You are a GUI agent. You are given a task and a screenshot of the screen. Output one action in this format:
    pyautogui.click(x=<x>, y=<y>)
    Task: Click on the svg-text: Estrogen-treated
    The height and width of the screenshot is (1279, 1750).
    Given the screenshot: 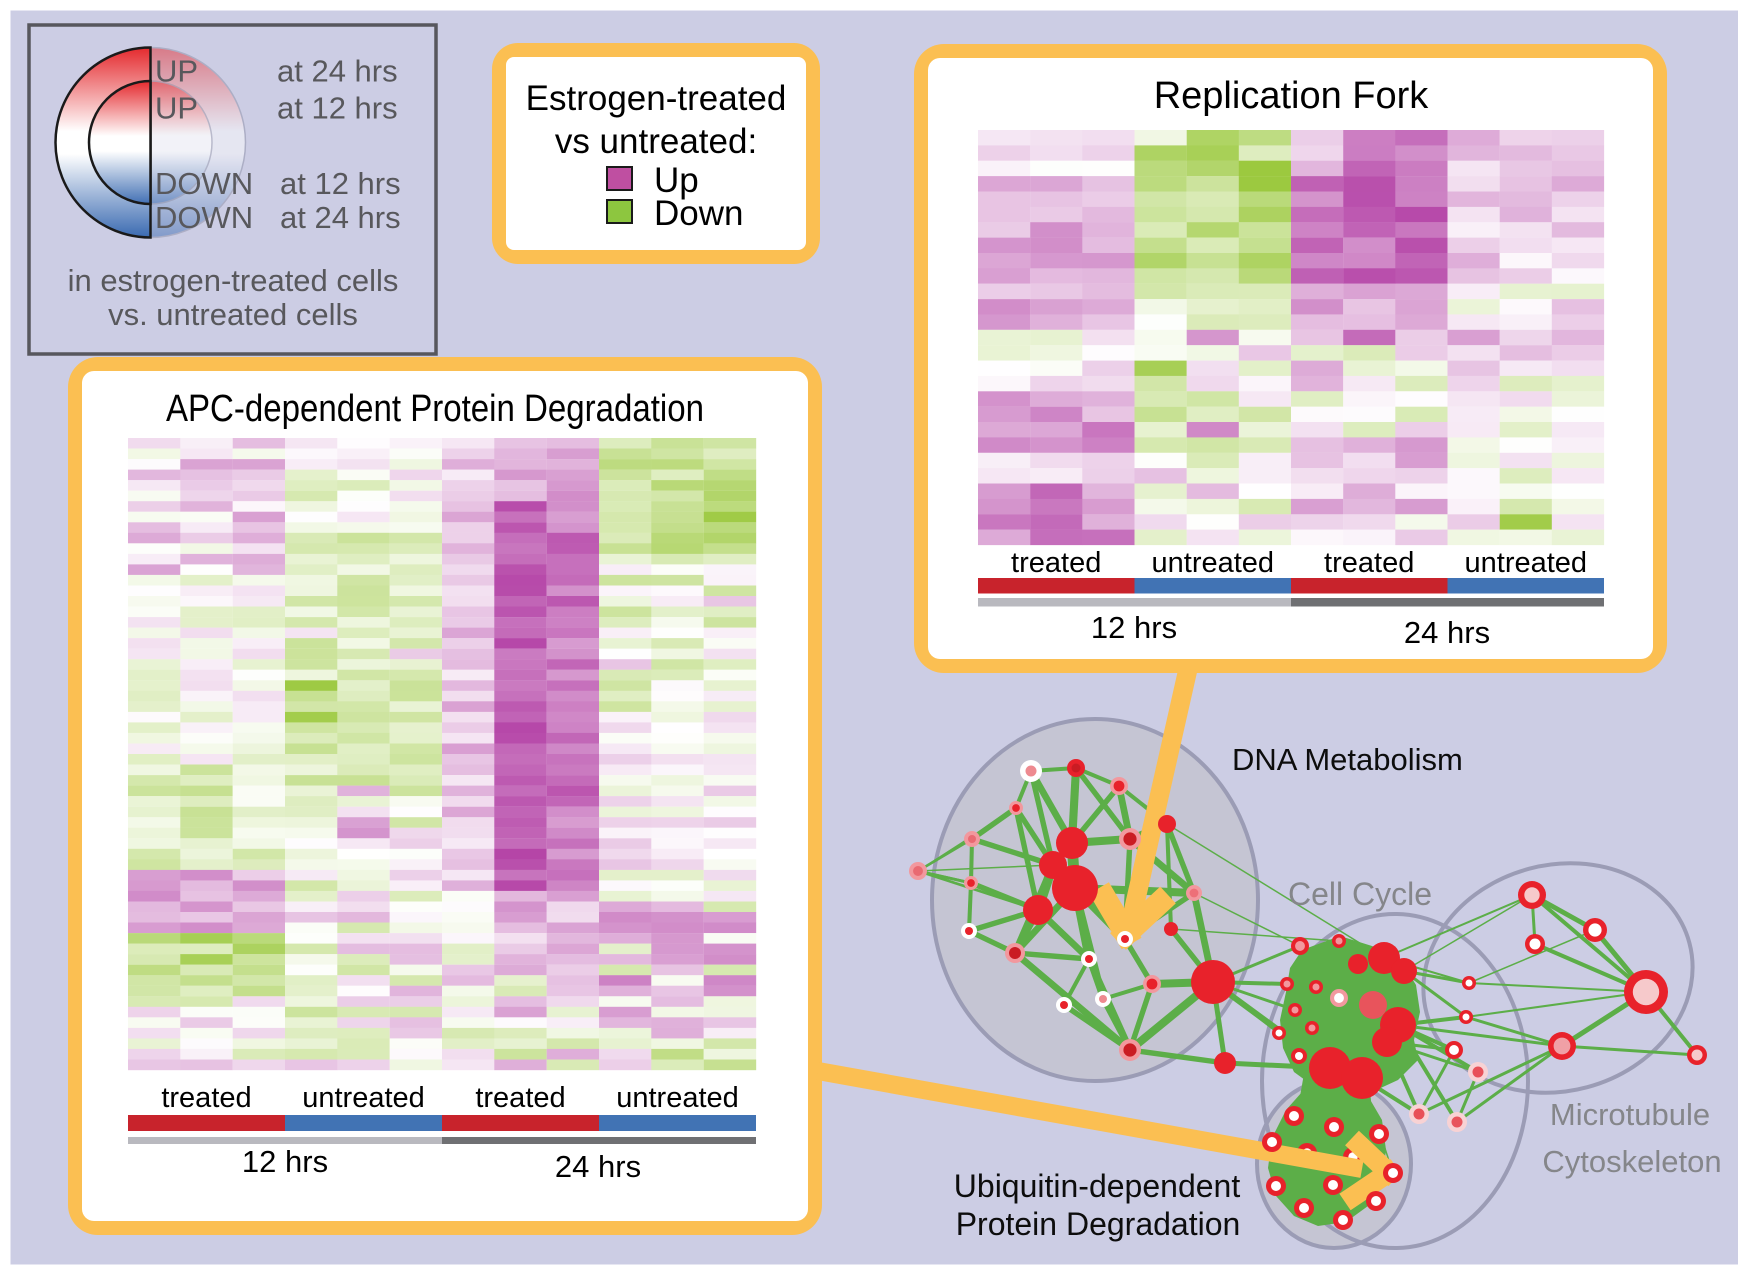 What is the action you would take?
    pyautogui.click(x=656, y=98)
    